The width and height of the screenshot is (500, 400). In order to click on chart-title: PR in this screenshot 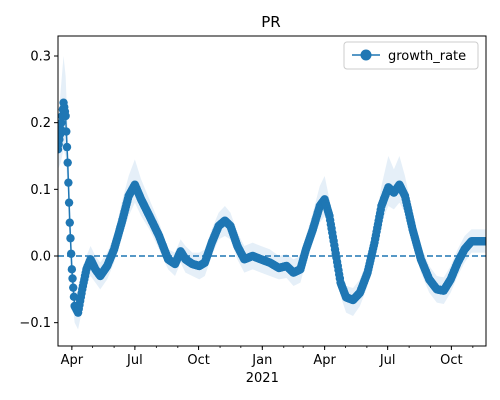, I will do `click(270, 22)`.